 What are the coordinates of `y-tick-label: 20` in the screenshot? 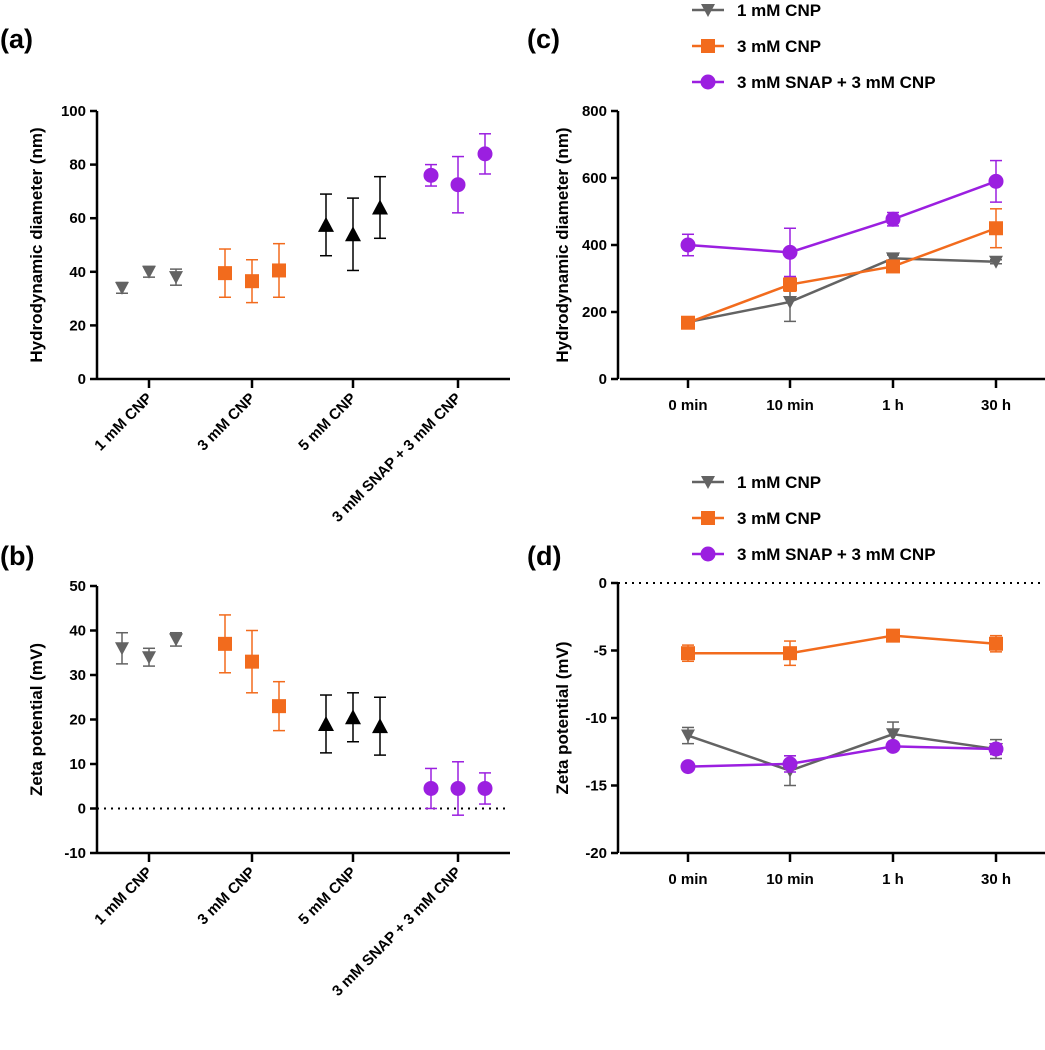 It's located at (77, 720).